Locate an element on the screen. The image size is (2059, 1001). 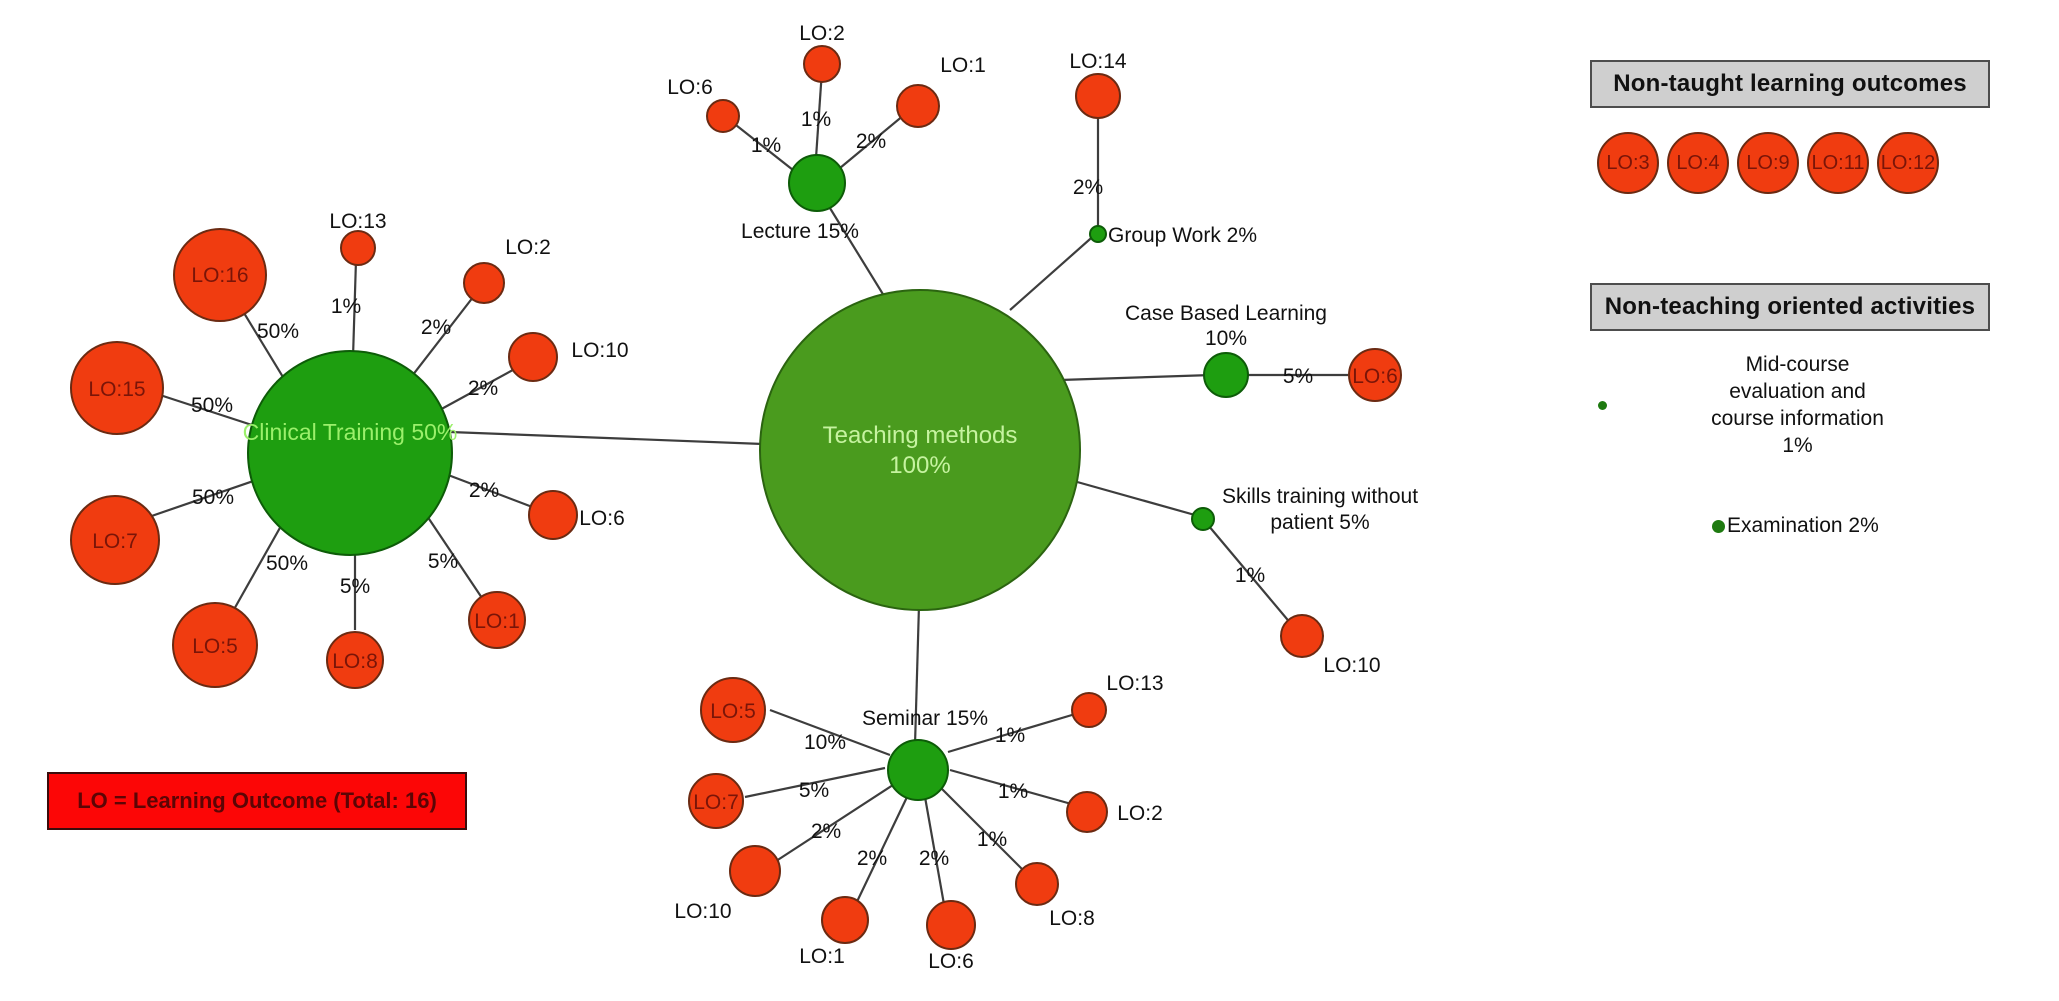
edge-label-clinical-lo10: 2% is located at coordinates (483, 388).